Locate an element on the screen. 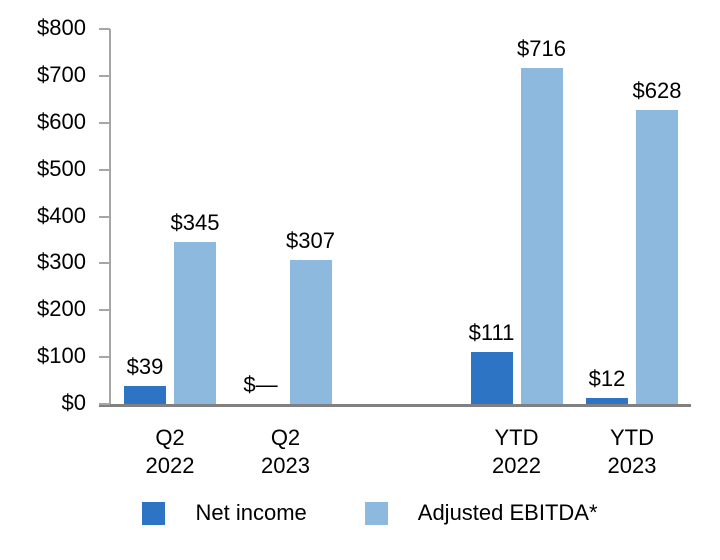  legend-label-adjusted-ebitda: Adjusted EBITDA* is located at coordinates (507, 512).